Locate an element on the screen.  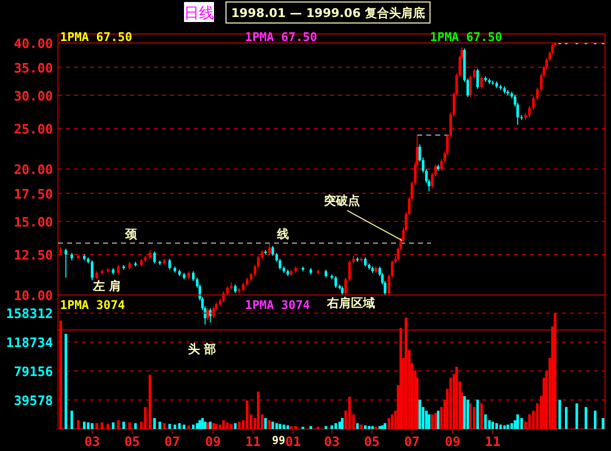
y-tick-label: 30.00 is located at coordinates (34, 96).